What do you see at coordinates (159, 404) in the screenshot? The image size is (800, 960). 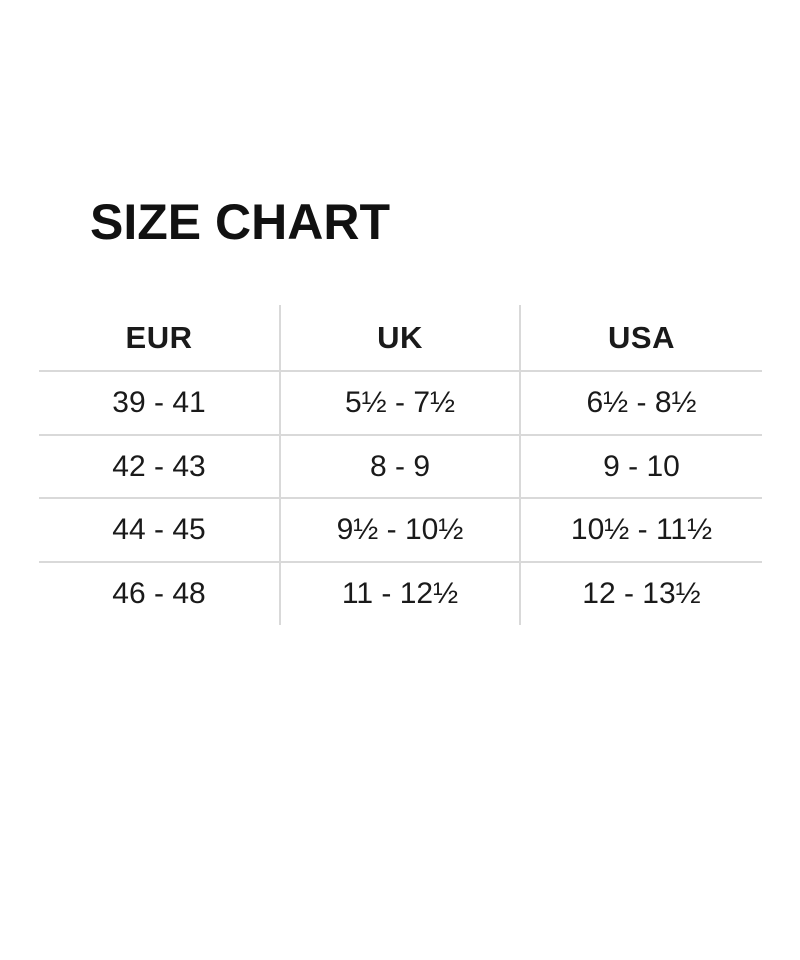 I see `size-cell-row1-eur: 39 - 41` at bounding box center [159, 404].